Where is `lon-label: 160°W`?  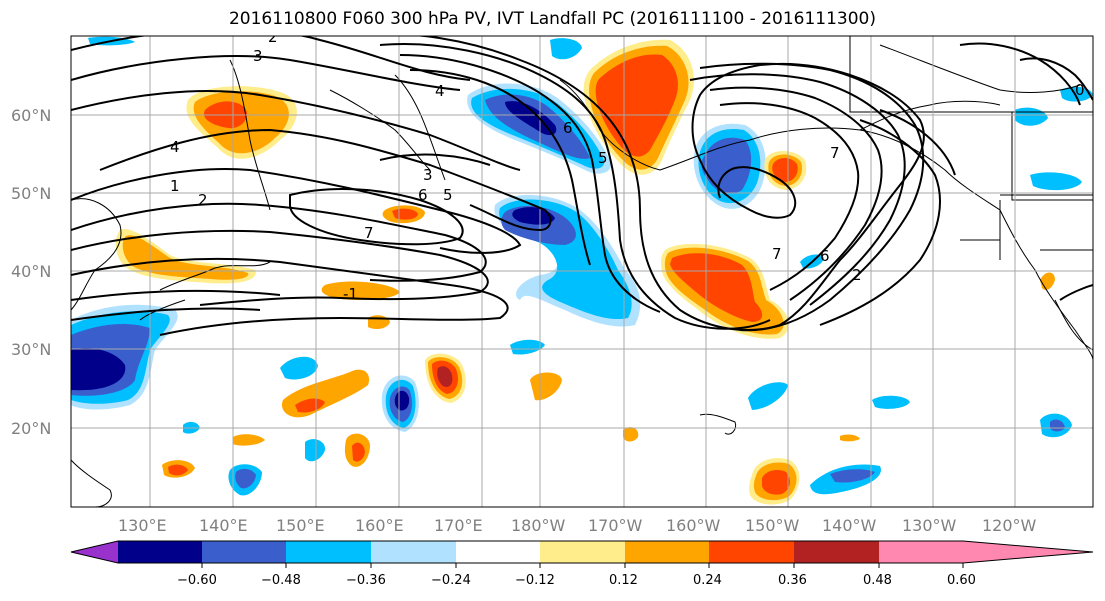 lon-label: 160°W is located at coordinates (693, 525).